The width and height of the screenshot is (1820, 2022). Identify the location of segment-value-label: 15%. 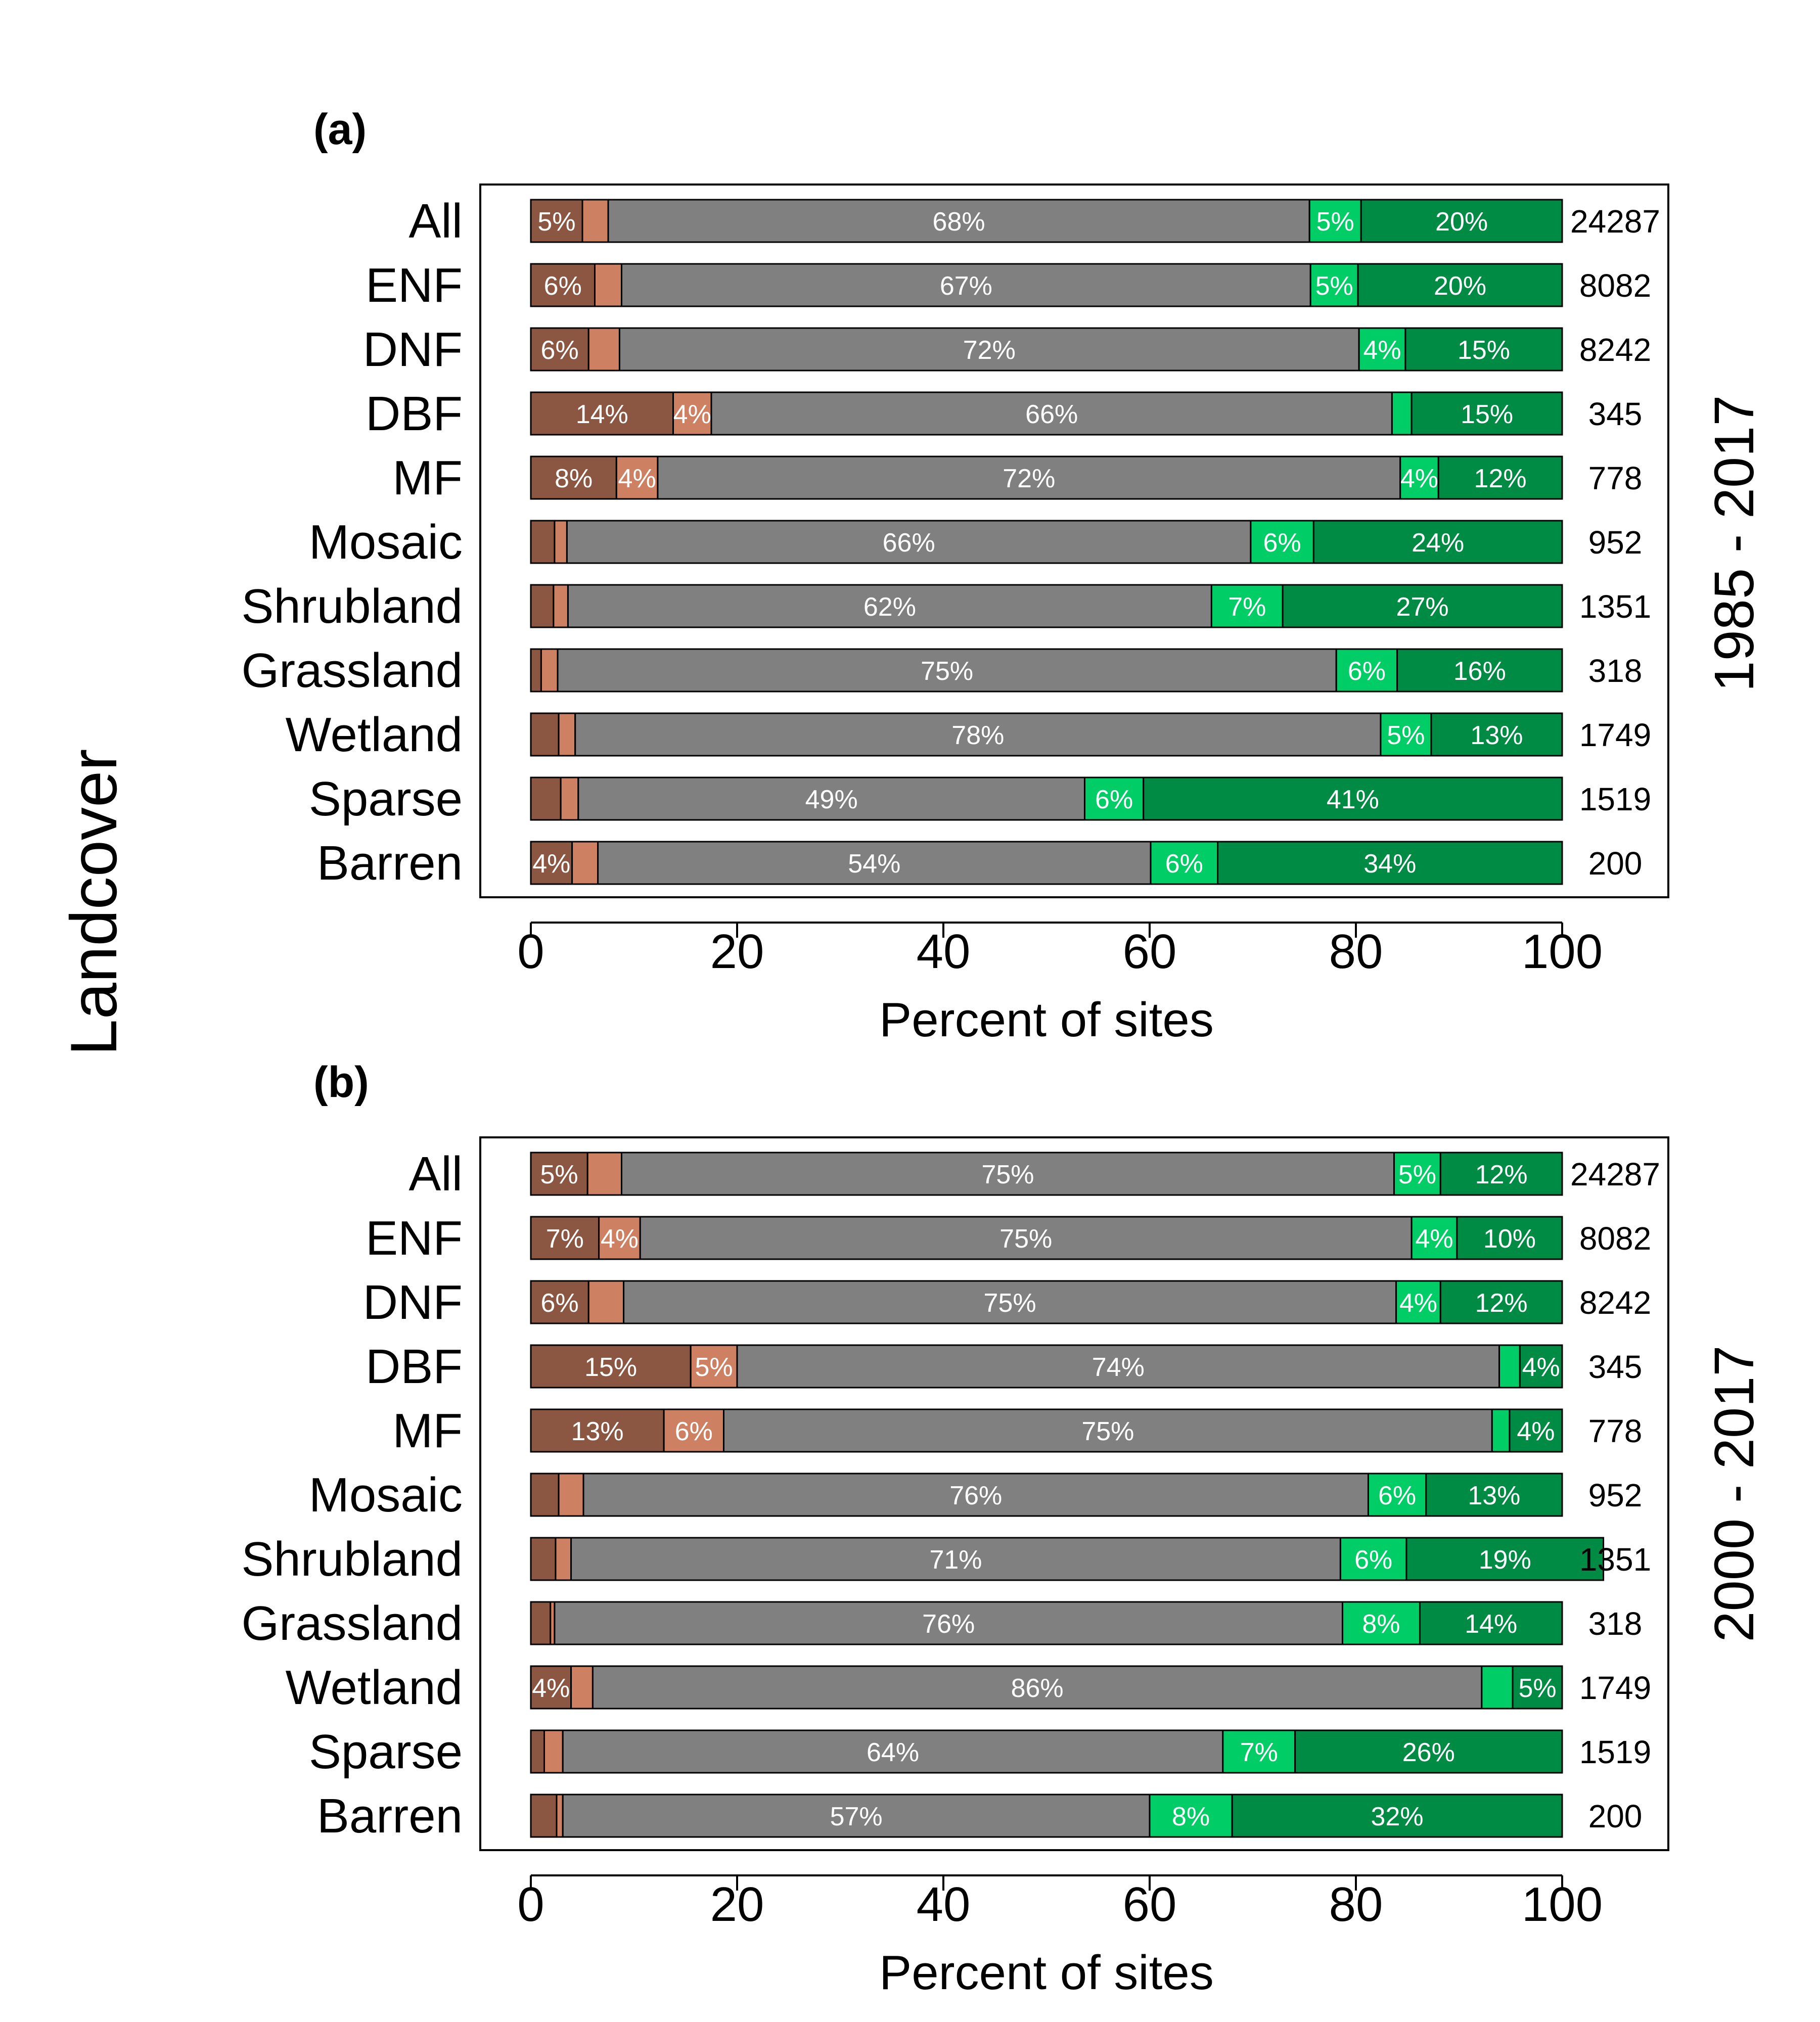
(1487, 414).